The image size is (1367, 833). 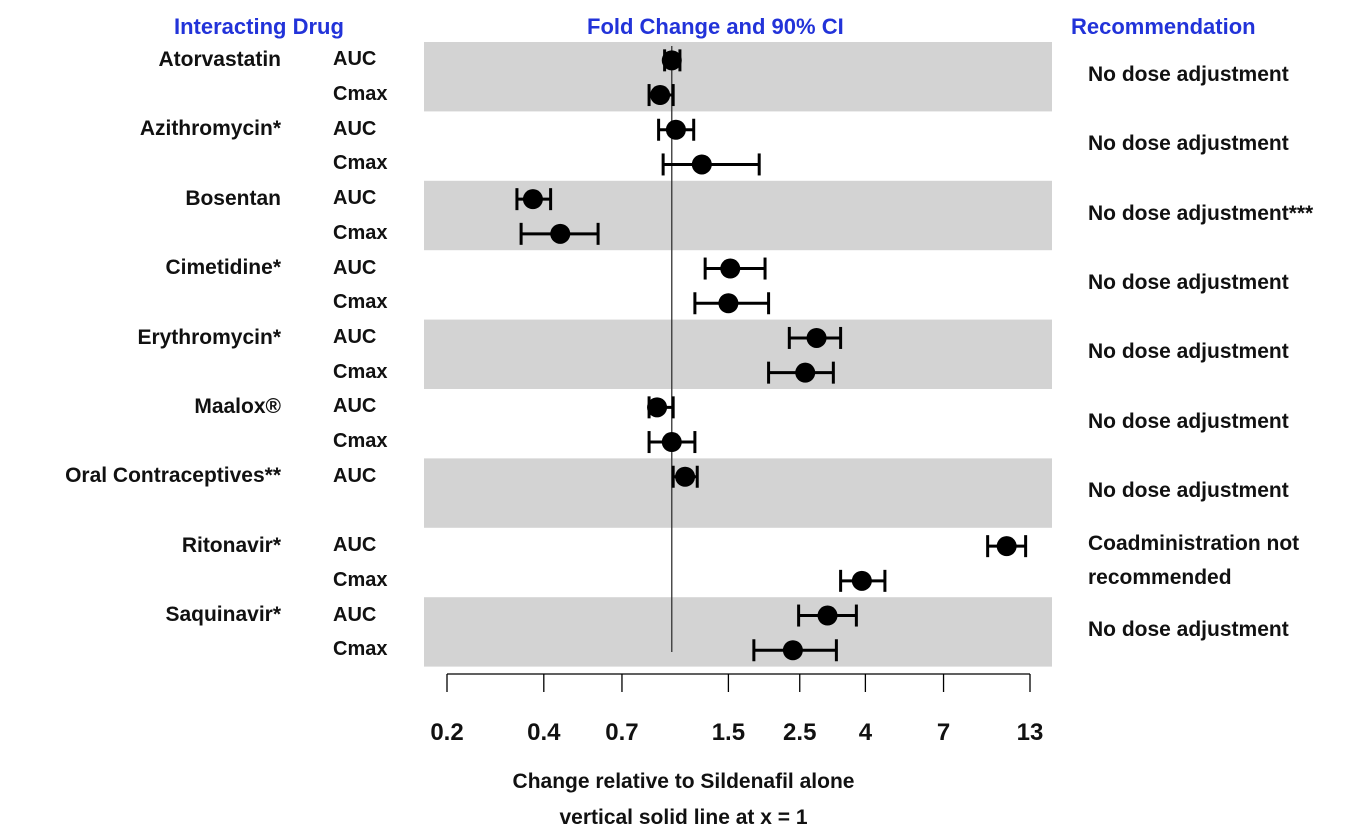 I want to click on drug-label: Erythromycin*, so click(x=209, y=337).